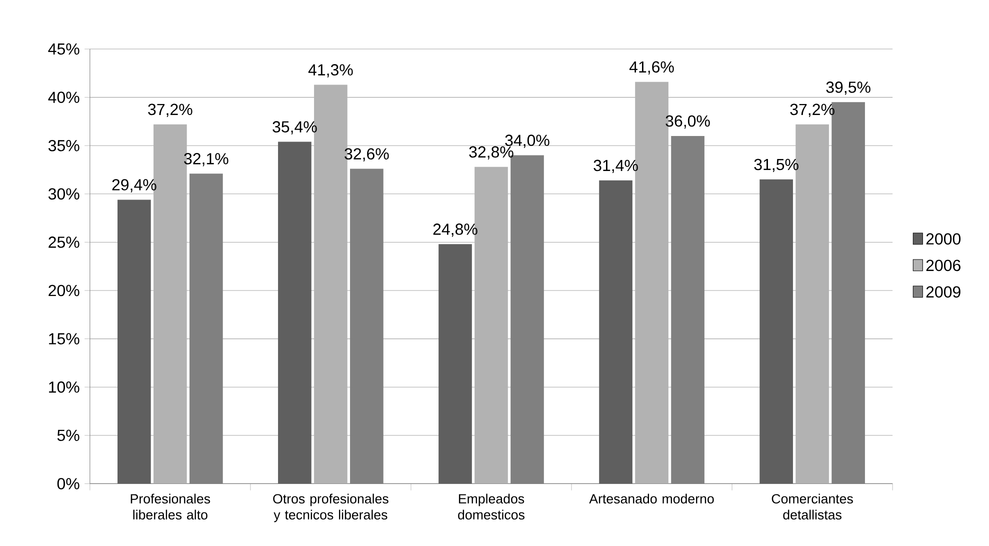 The height and width of the screenshot is (546, 989). I want to click on x-tick-label: Comerciantes detallistas, so click(812, 507).